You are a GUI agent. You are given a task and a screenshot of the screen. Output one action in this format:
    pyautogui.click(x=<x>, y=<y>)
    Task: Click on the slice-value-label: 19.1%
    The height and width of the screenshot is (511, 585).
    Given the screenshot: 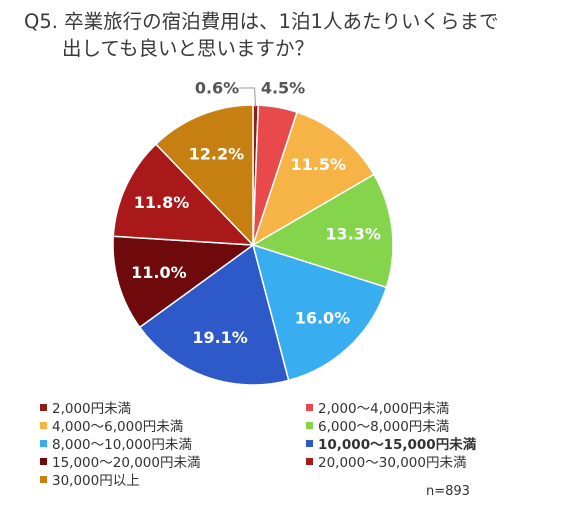 What is the action you would take?
    pyautogui.click(x=220, y=337)
    